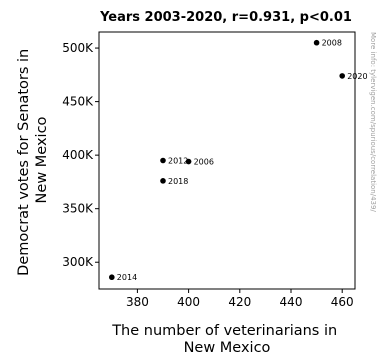 The image size is (378, 355). What do you see at coordinates (225, 17) in the screenshot?
I see `chart-title: Years 2003-2020, r=0.931, p<0.01` at bounding box center [225, 17].